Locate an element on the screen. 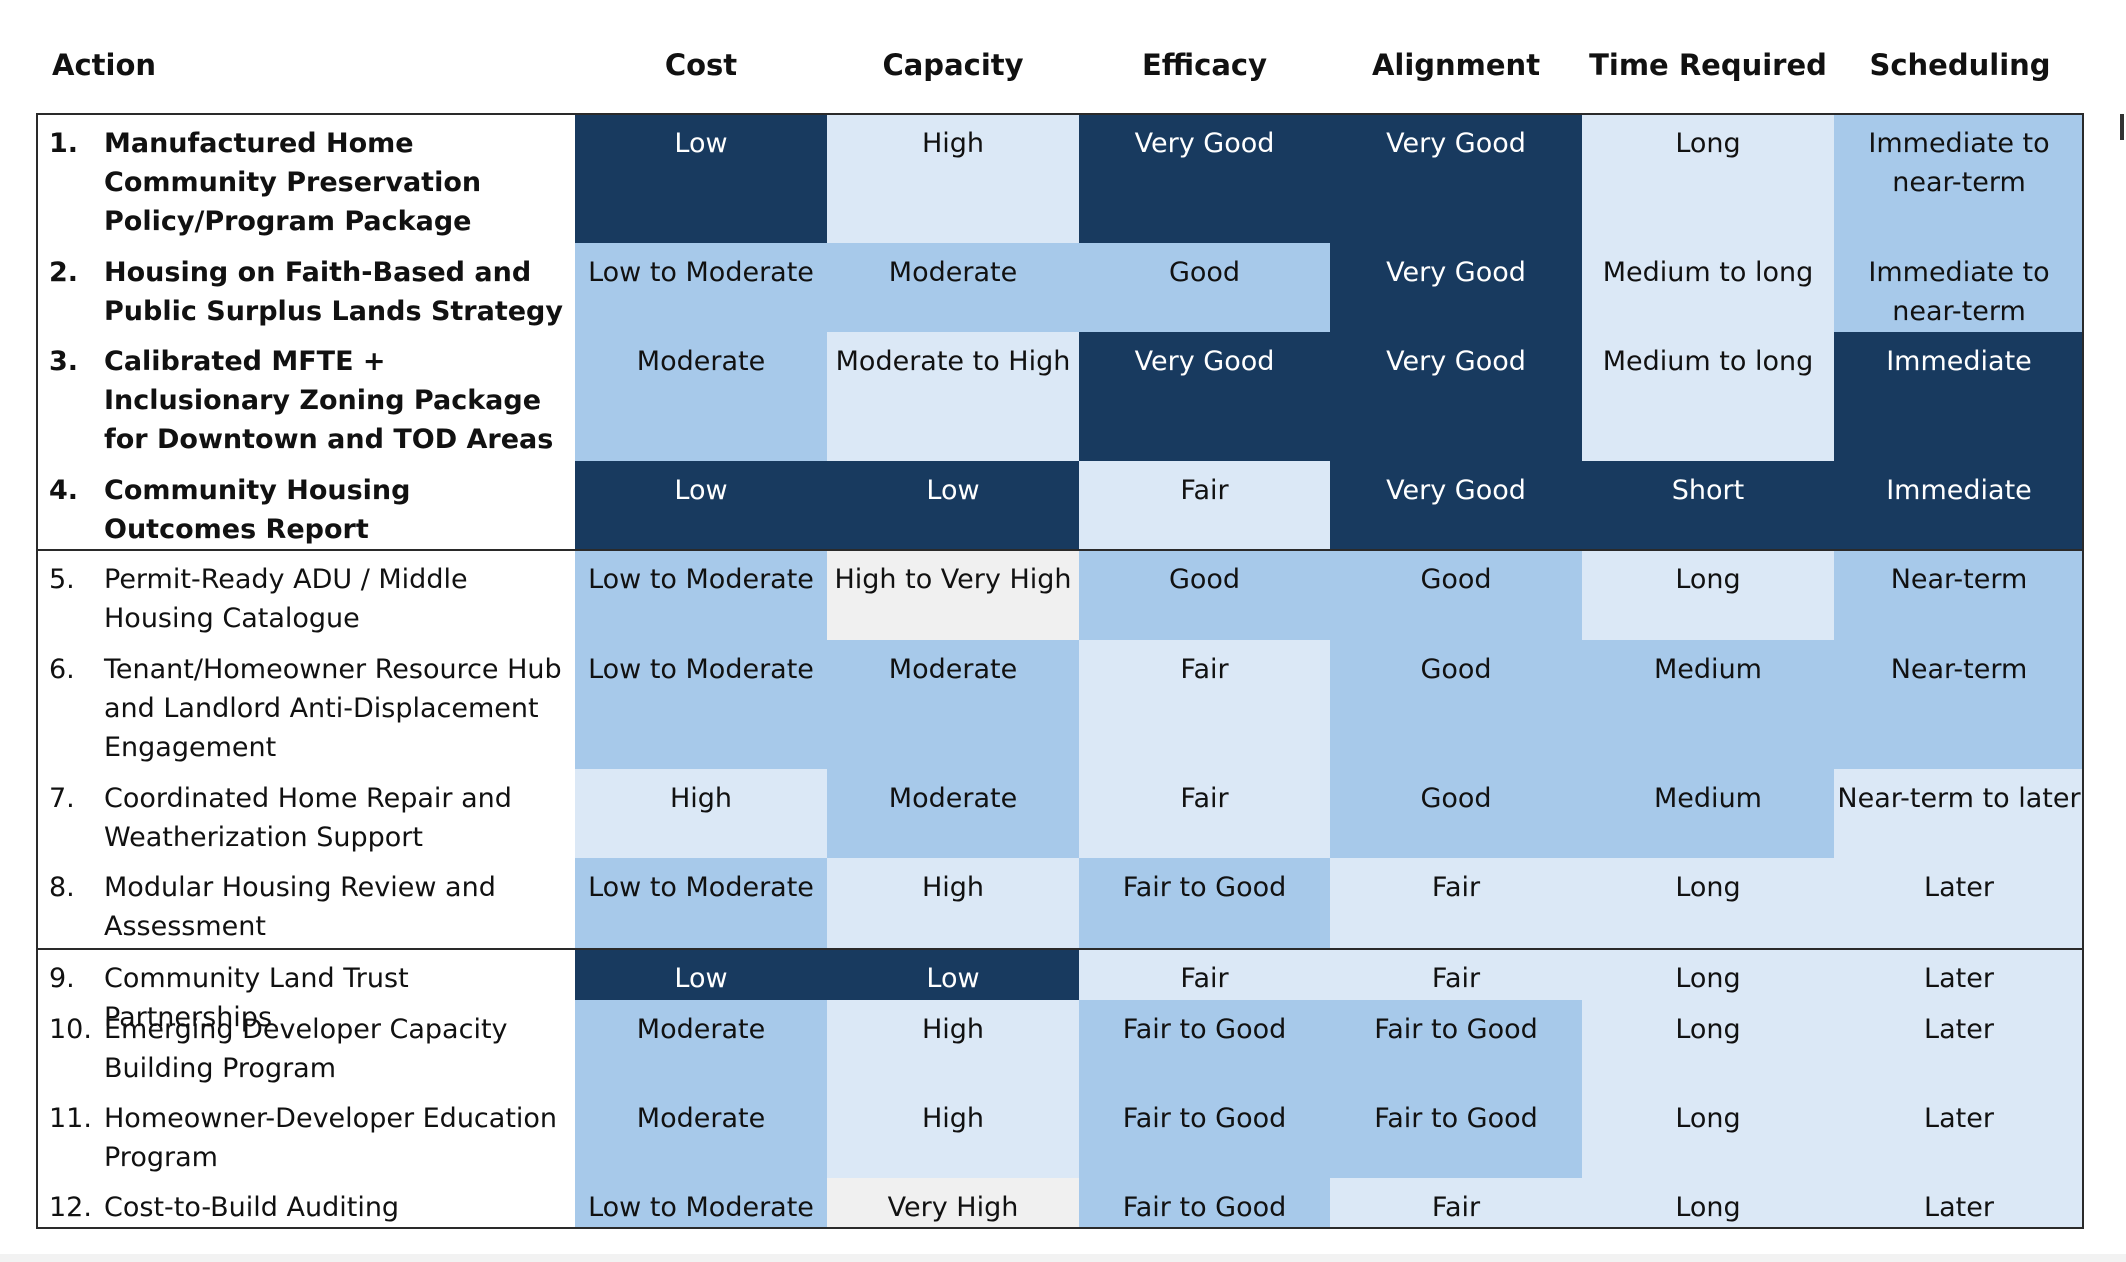 The width and height of the screenshot is (2126, 1262). action-number: 8. is located at coordinates (62, 887).